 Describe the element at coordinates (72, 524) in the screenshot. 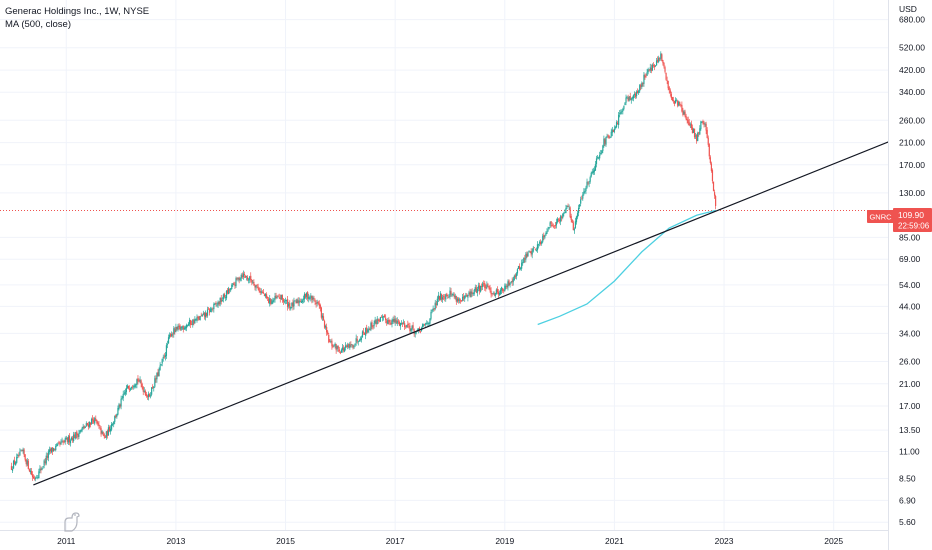

I see `tradingview-logo-icon` at that location.